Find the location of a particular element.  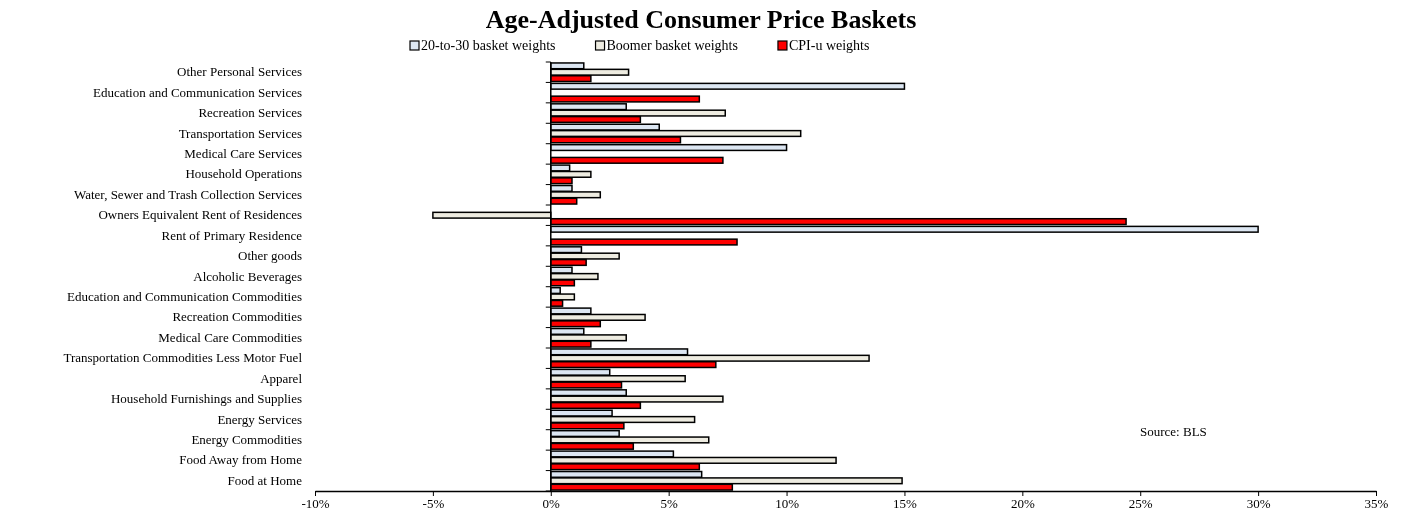

x-tick-label: -10% is located at coordinates (315, 504).